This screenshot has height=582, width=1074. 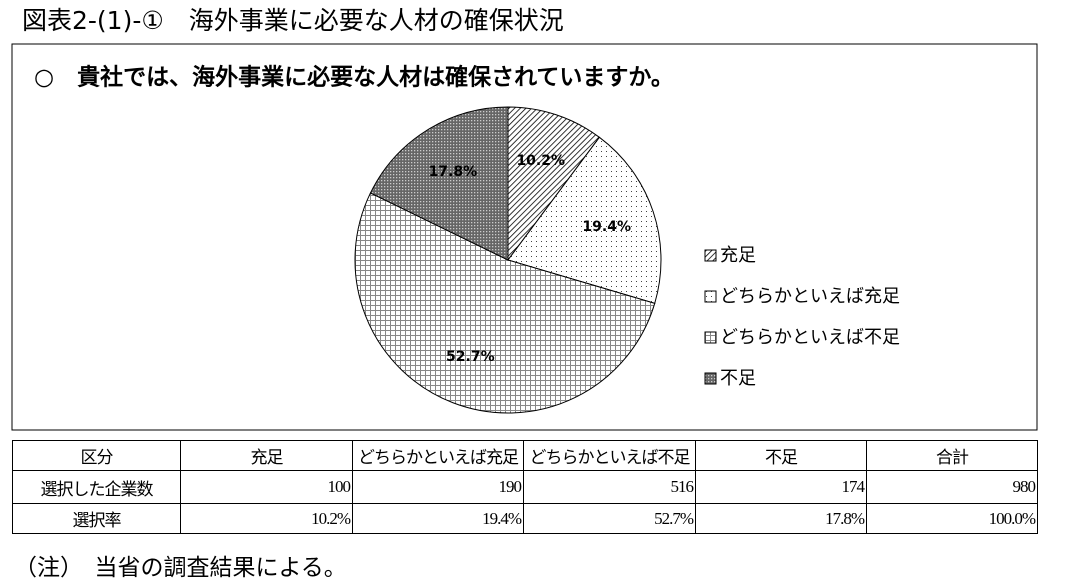 I want to click on table-cell: 190, so click(x=438, y=487).